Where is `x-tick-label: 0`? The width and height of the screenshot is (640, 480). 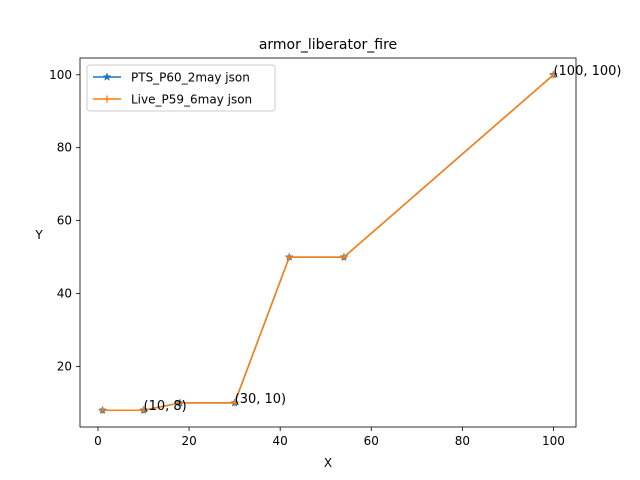
x-tick-label: 0 is located at coordinates (98, 441).